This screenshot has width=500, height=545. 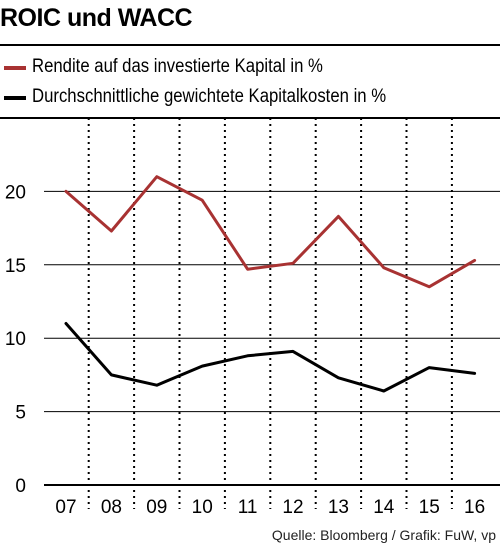 What do you see at coordinates (111, 507) in the screenshot?
I see `x-tick-label-08: 08` at bounding box center [111, 507].